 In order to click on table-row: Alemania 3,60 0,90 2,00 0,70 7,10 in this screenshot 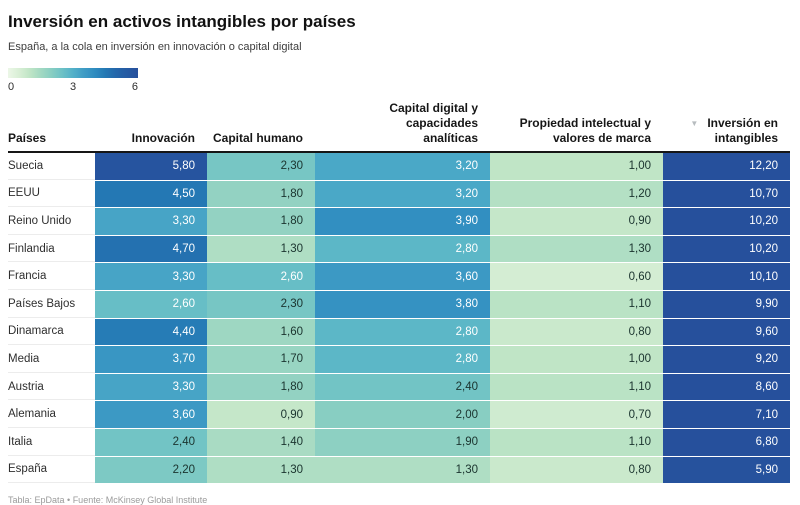, I will do `click(399, 415)`.